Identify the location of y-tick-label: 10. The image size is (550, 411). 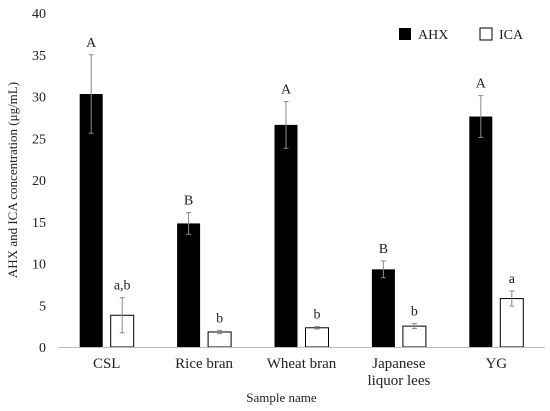
(39, 265).